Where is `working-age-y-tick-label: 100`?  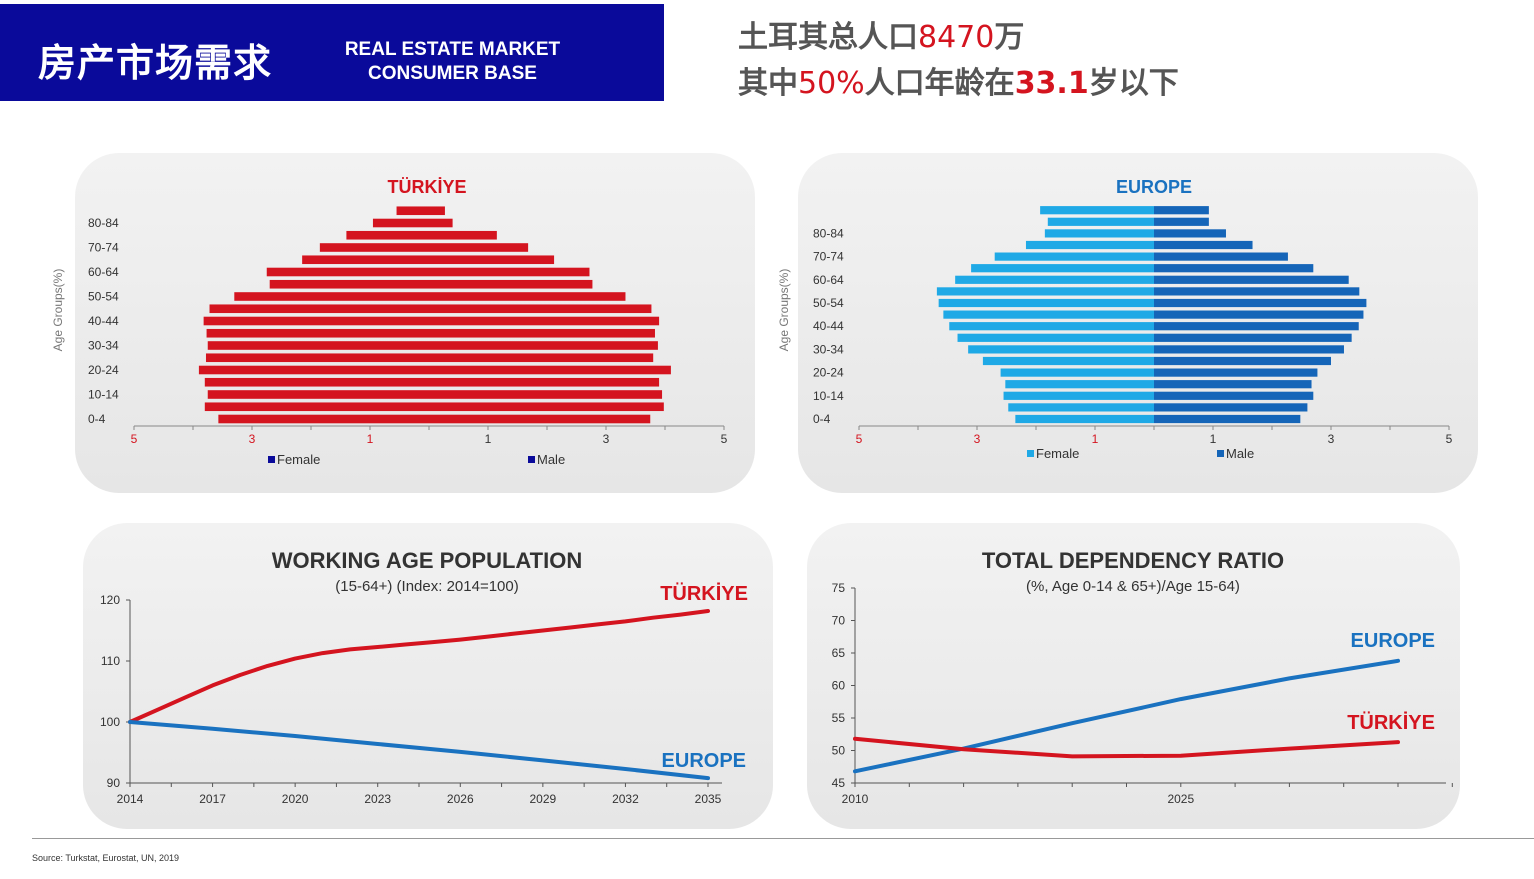 working-age-y-tick-label: 100 is located at coordinates (110, 722).